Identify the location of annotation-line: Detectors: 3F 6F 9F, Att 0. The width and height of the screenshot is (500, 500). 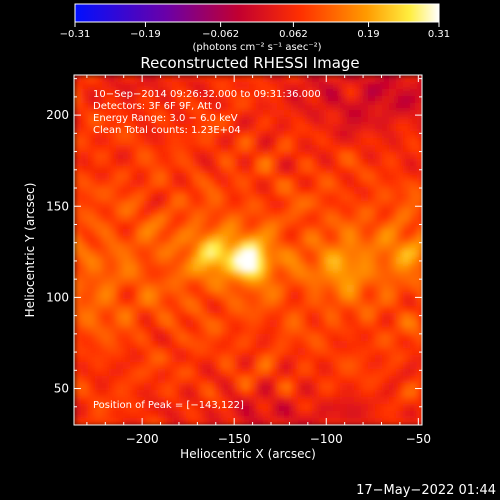
(157, 106).